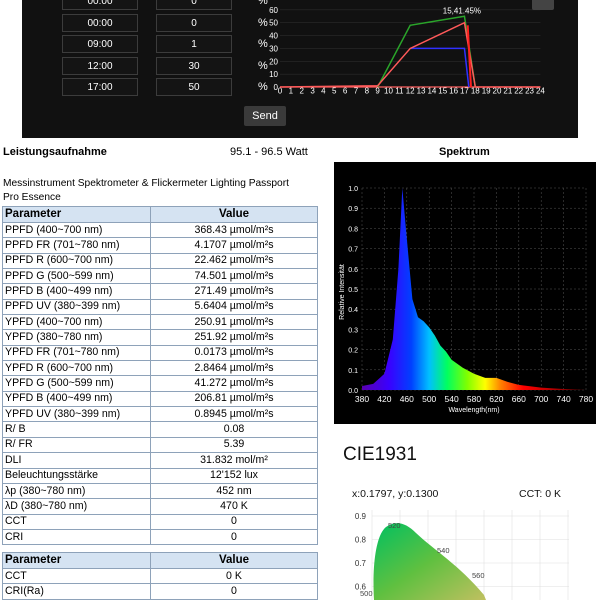  Describe the element at coordinates (234, 560) in the screenshot. I see `table2-header-value: Value` at that location.